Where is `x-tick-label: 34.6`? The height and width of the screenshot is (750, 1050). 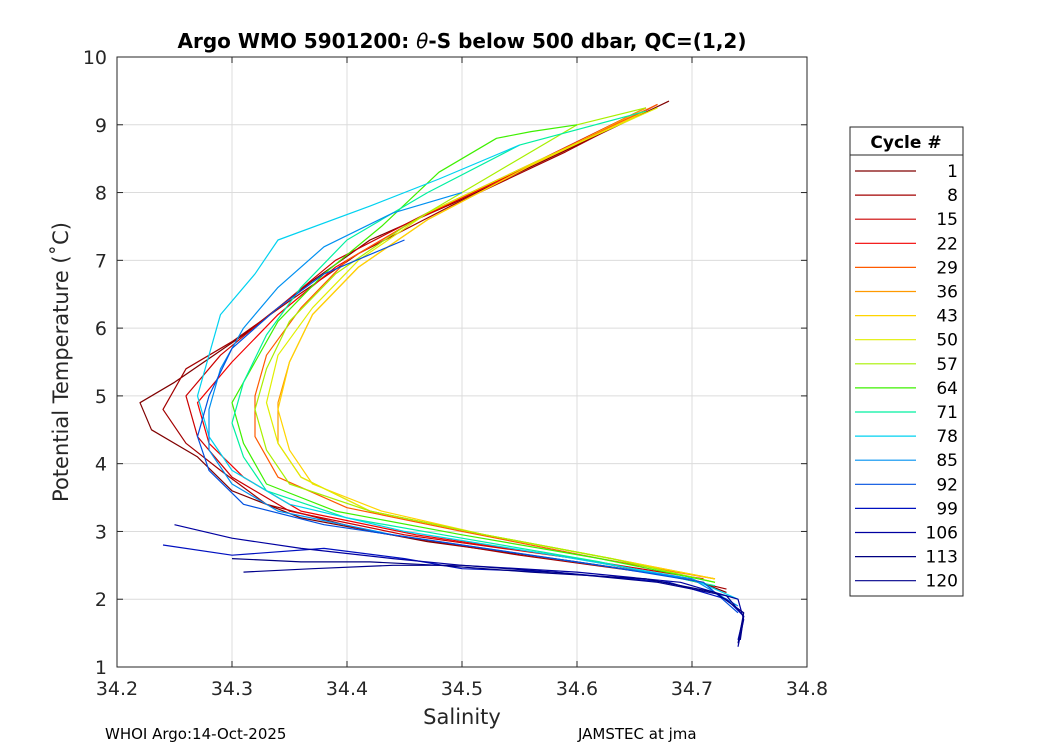
x-tick-label: 34.6 is located at coordinates (577, 689).